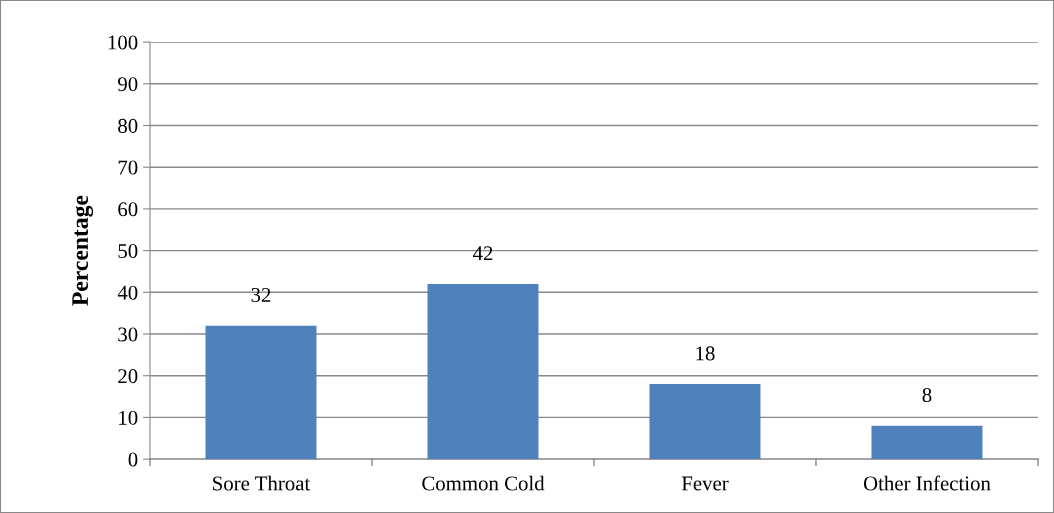 Image resolution: width=1054 pixels, height=513 pixels. Describe the element at coordinates (705, 353) in the screenshot. I see `data-label: 18` at that location.